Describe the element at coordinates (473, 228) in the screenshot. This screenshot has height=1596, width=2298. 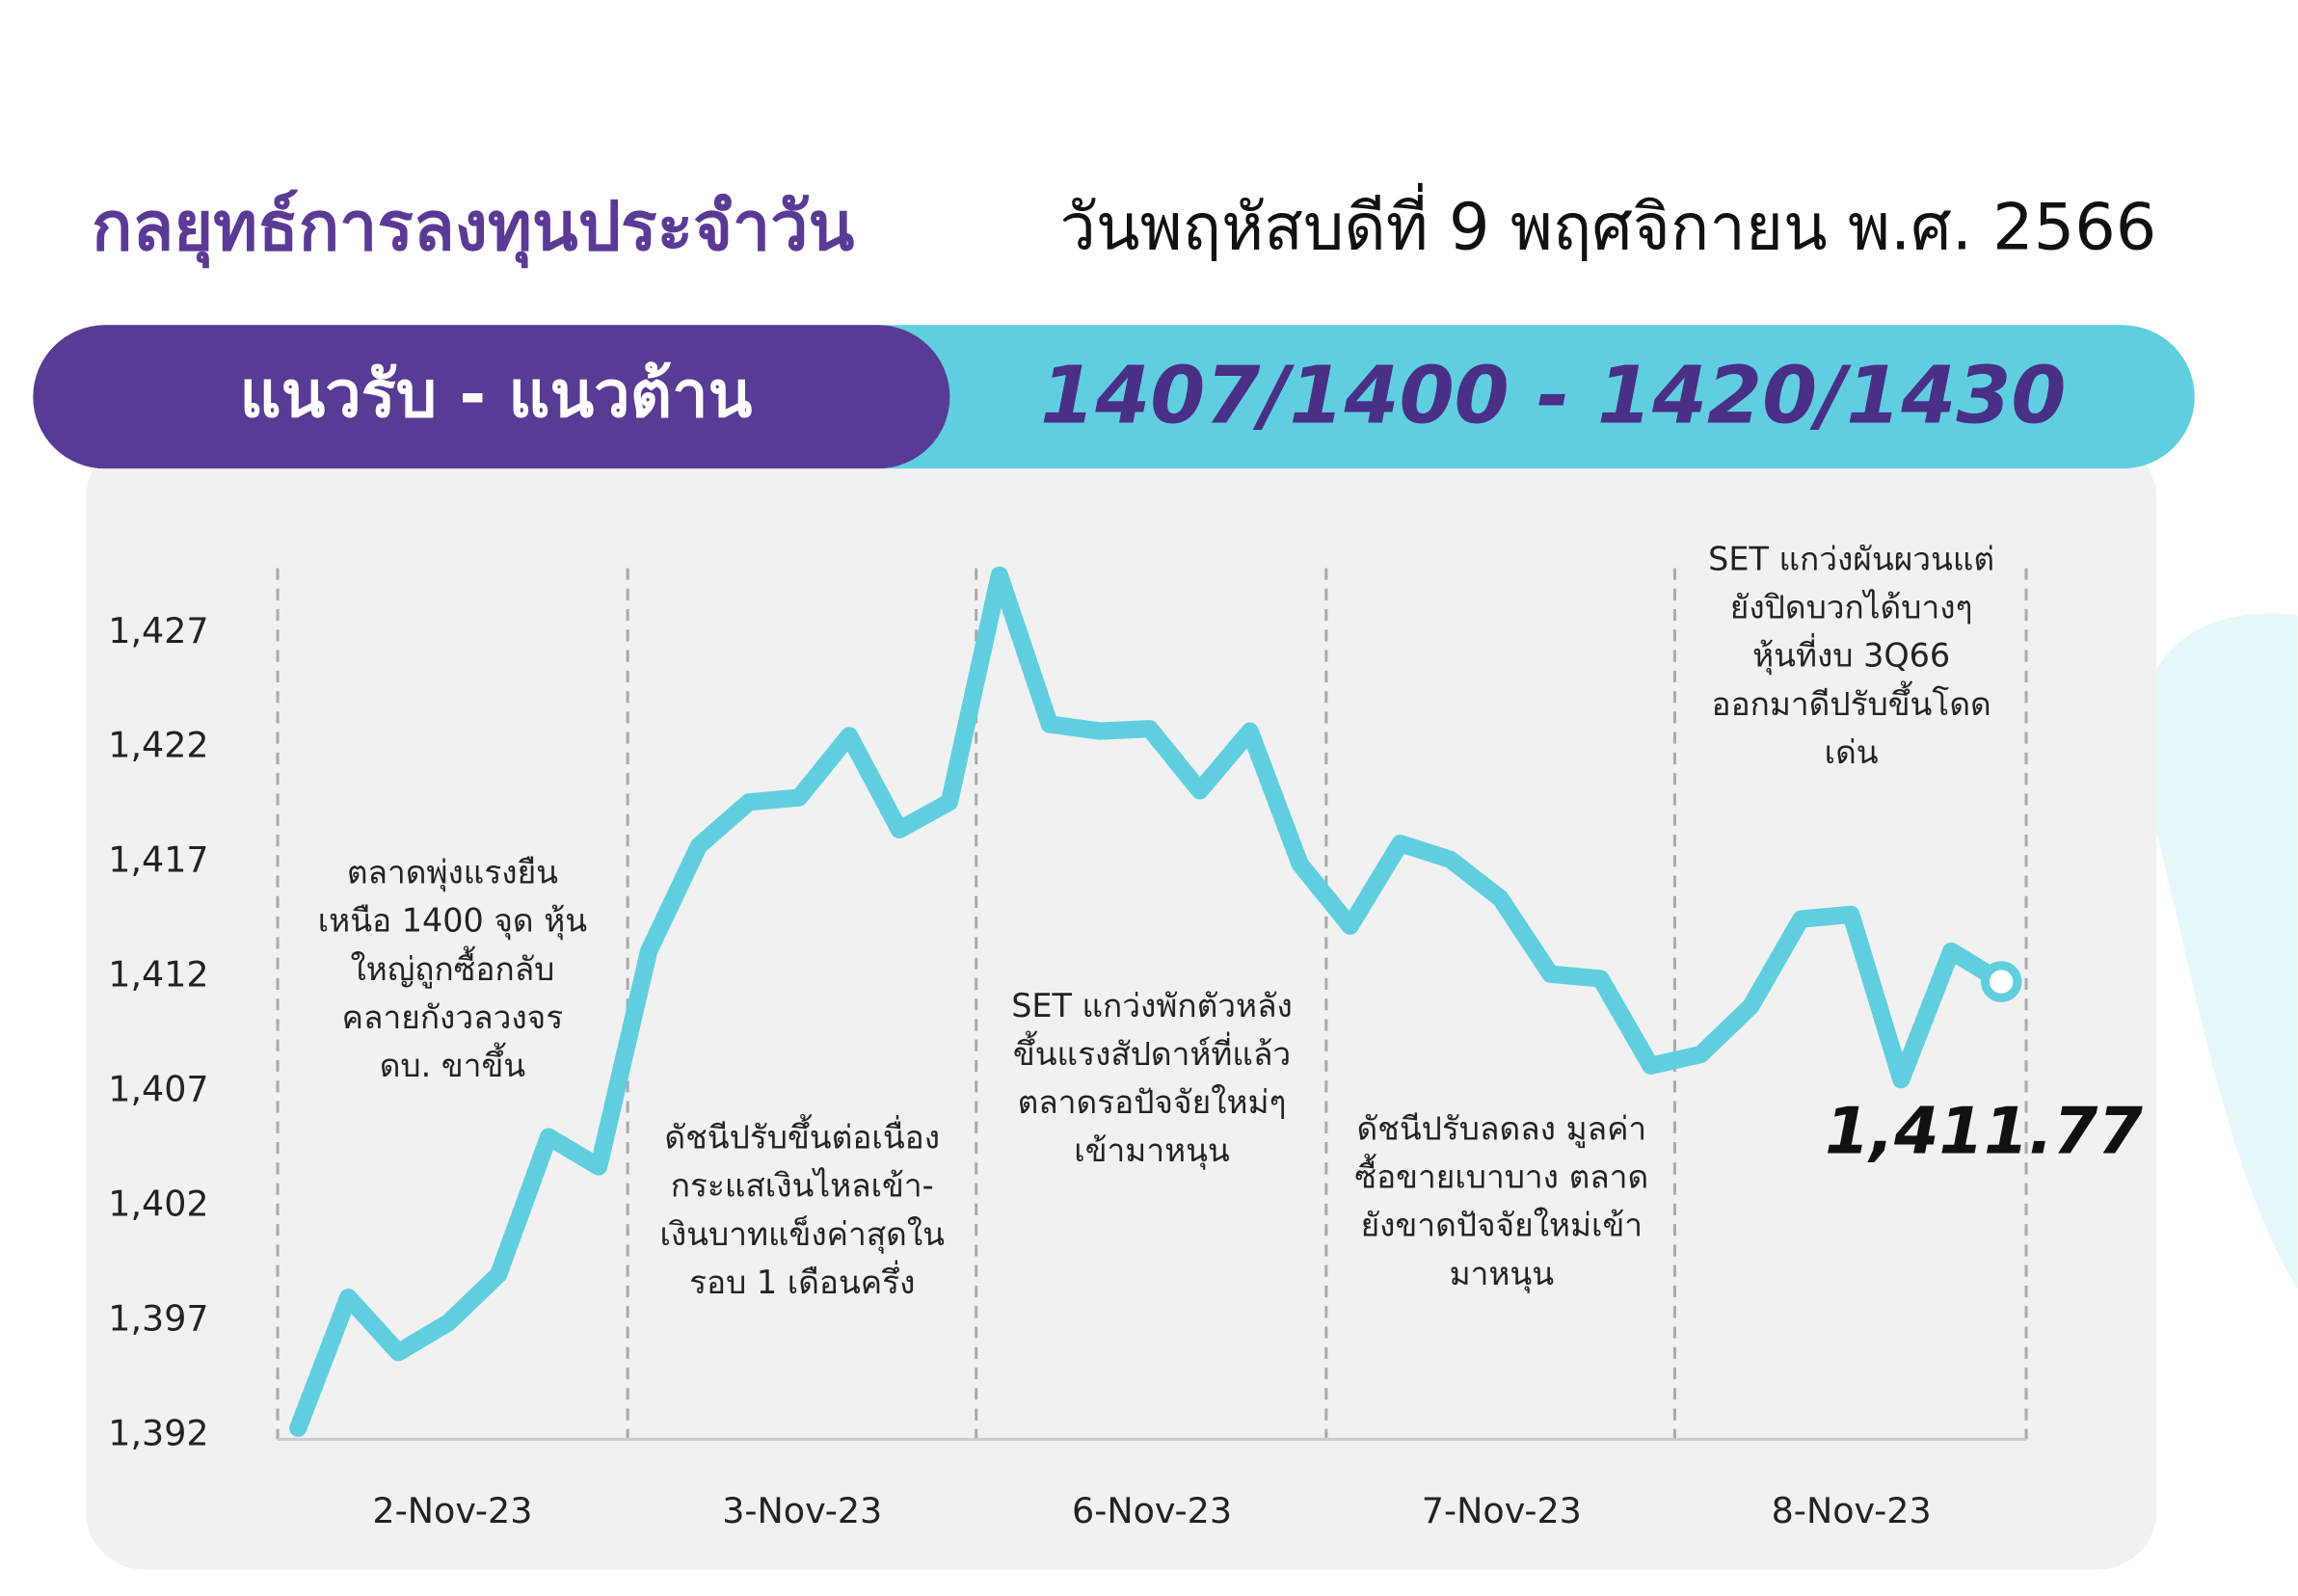
I see `chart-title: กลยุทธ์การลงทุนประจำวัน` at that location.